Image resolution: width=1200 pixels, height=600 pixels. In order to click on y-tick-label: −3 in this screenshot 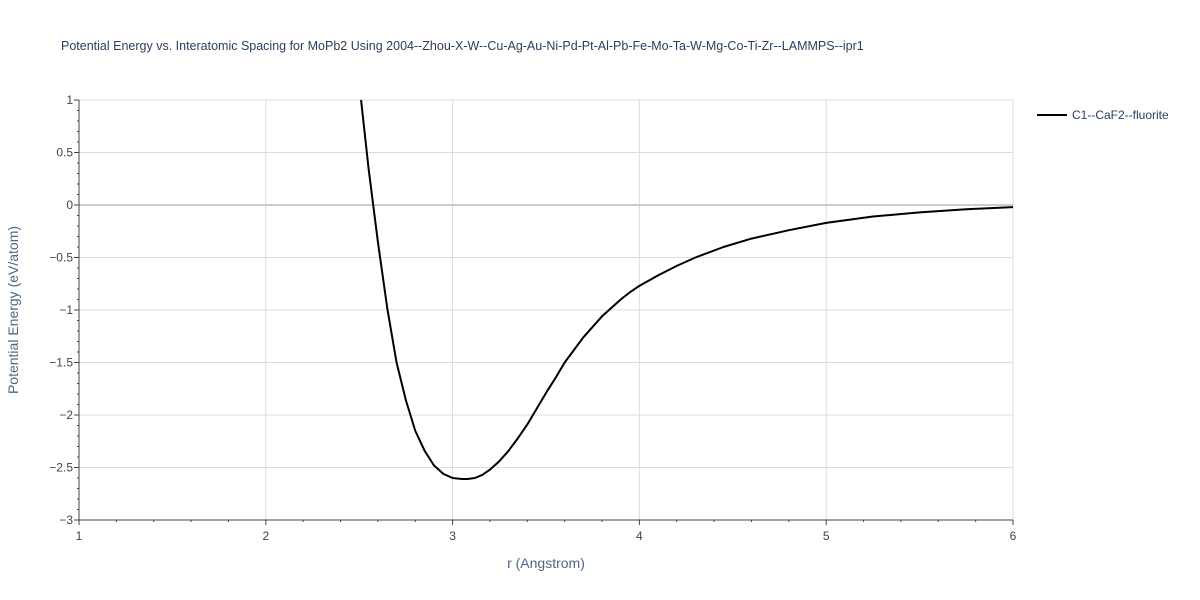, I will do `click(66, 520)`.